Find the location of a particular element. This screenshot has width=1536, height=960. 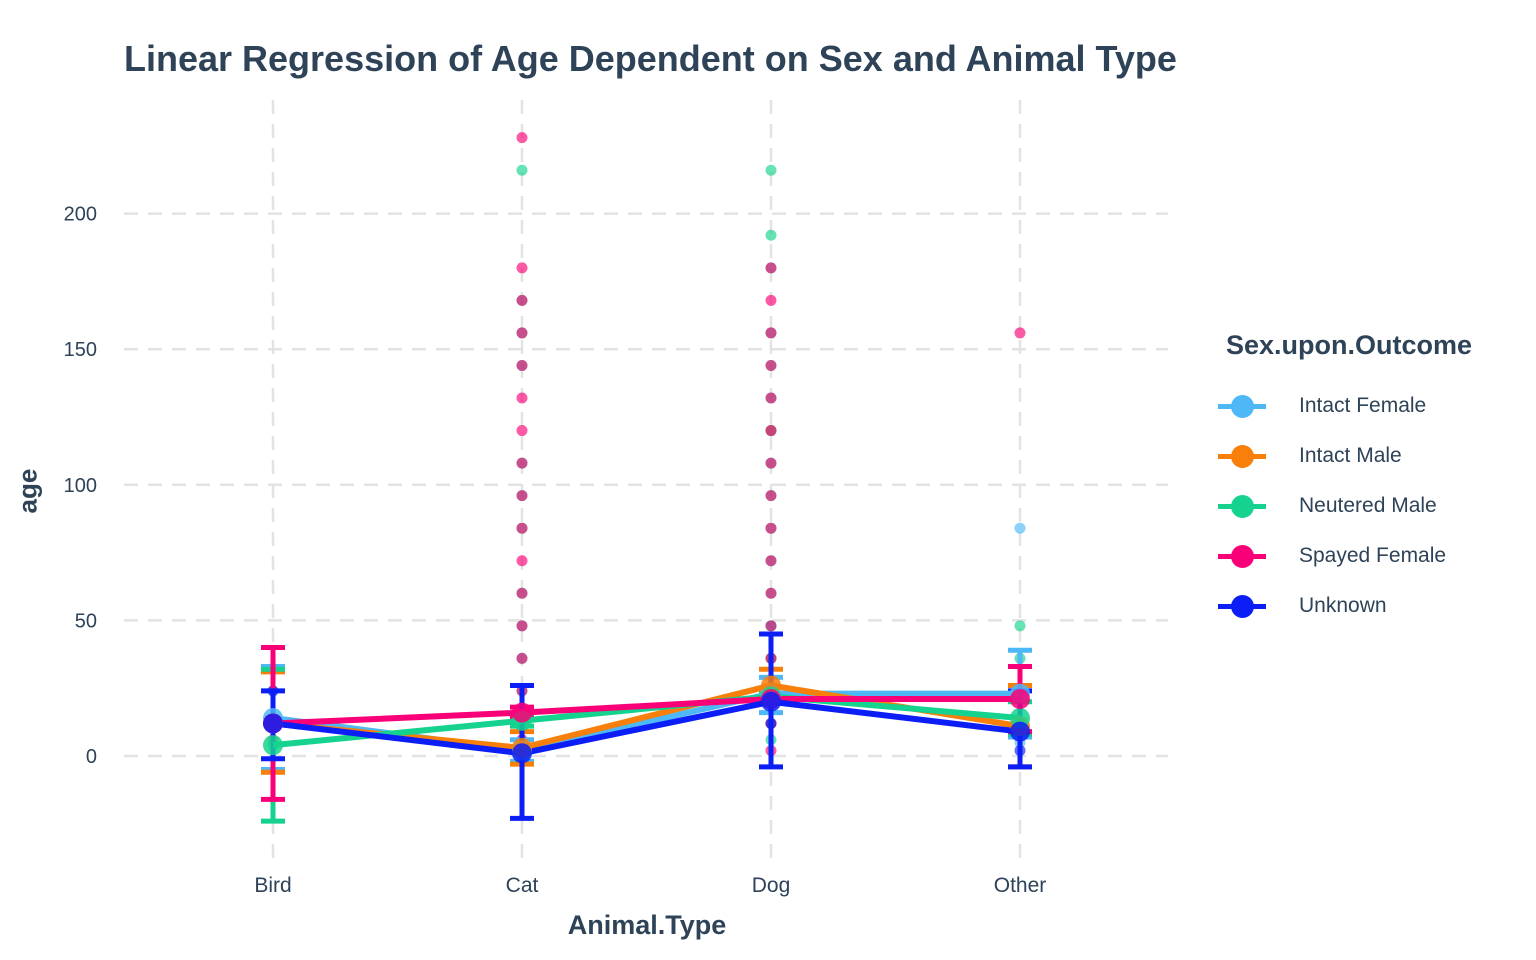

y-tick-label: 100 is located at coordinates (80, 486).